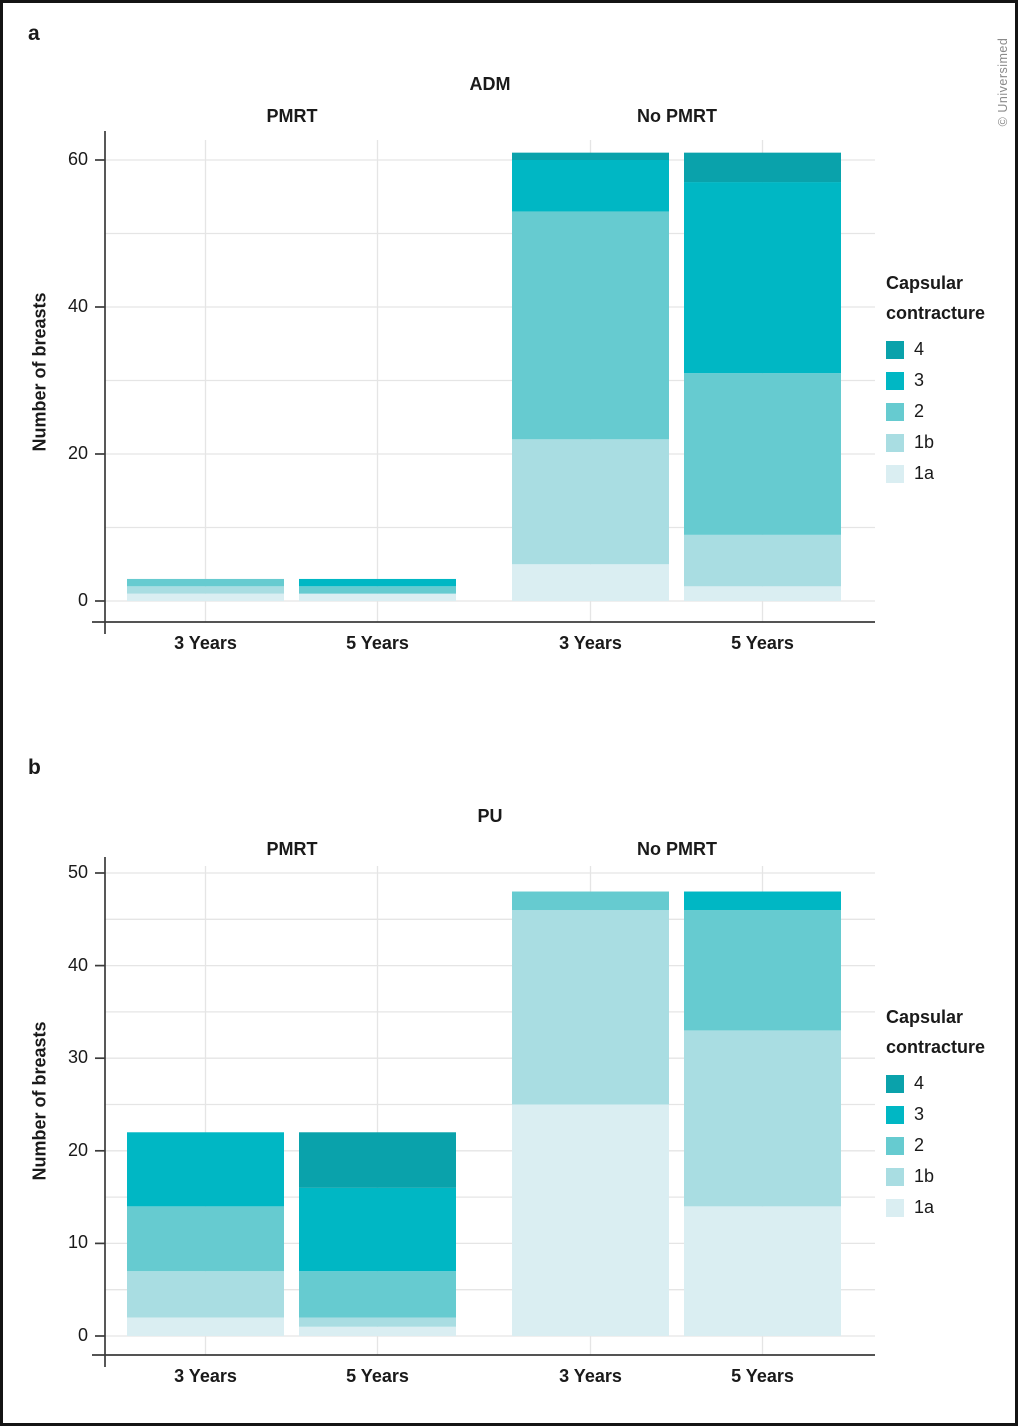 This screenshot has width=1024, height=1428. Describe the element at coordinates (677, 849) in the screenshot. I see `panel-b-facet-no-pmrt: No PMRT` at that location.